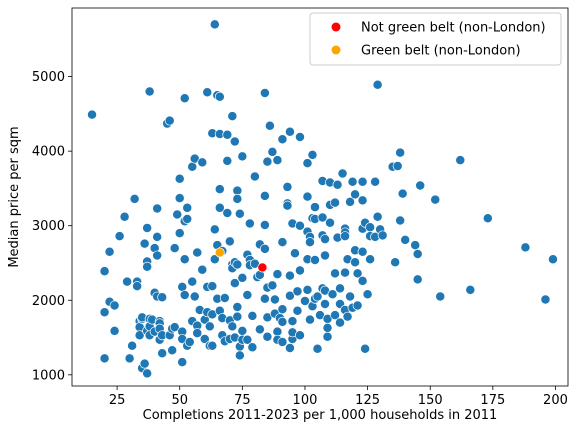  What do you see at coordinates (555, 400) in the screenshot?
I see `x-tick-label: 200` at bounding box center [555, 400].